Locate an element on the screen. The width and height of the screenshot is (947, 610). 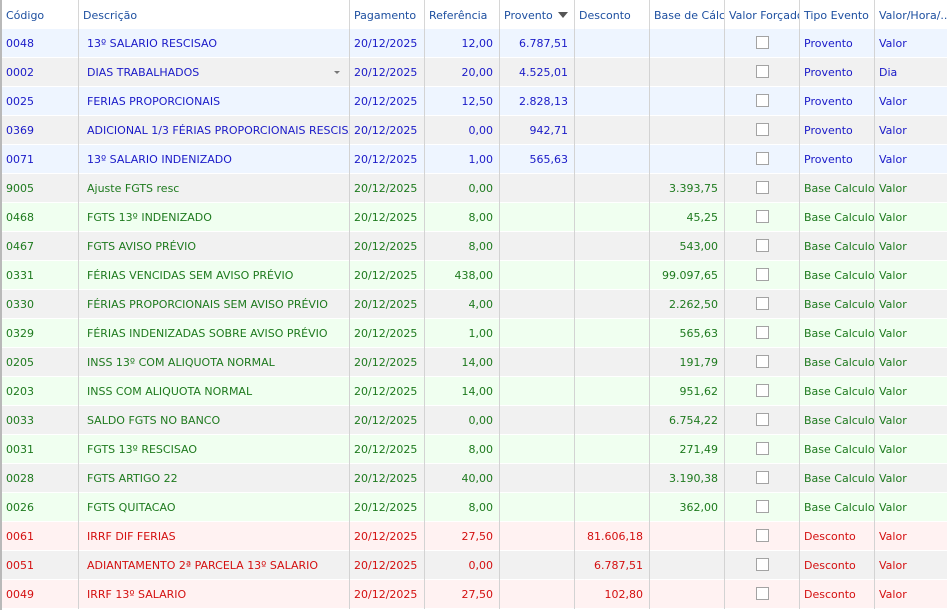
cell-base: 191,79 is located at coordinates (687, 362).